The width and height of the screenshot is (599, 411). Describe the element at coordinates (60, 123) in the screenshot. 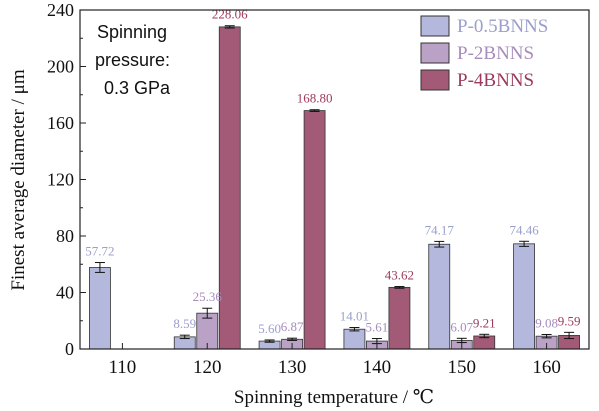

I see `y-tick-label: 160` at that location.